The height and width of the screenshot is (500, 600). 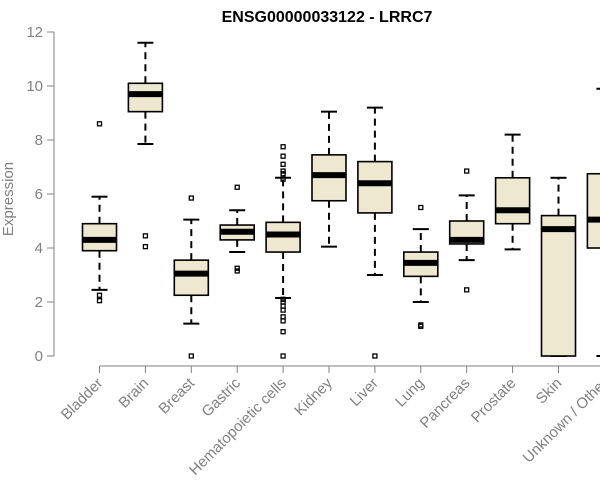 What do you see at coordinates (39, 302) in the screenshot?
I see `y-tick-label: 2` at bounding box center [39, 302].